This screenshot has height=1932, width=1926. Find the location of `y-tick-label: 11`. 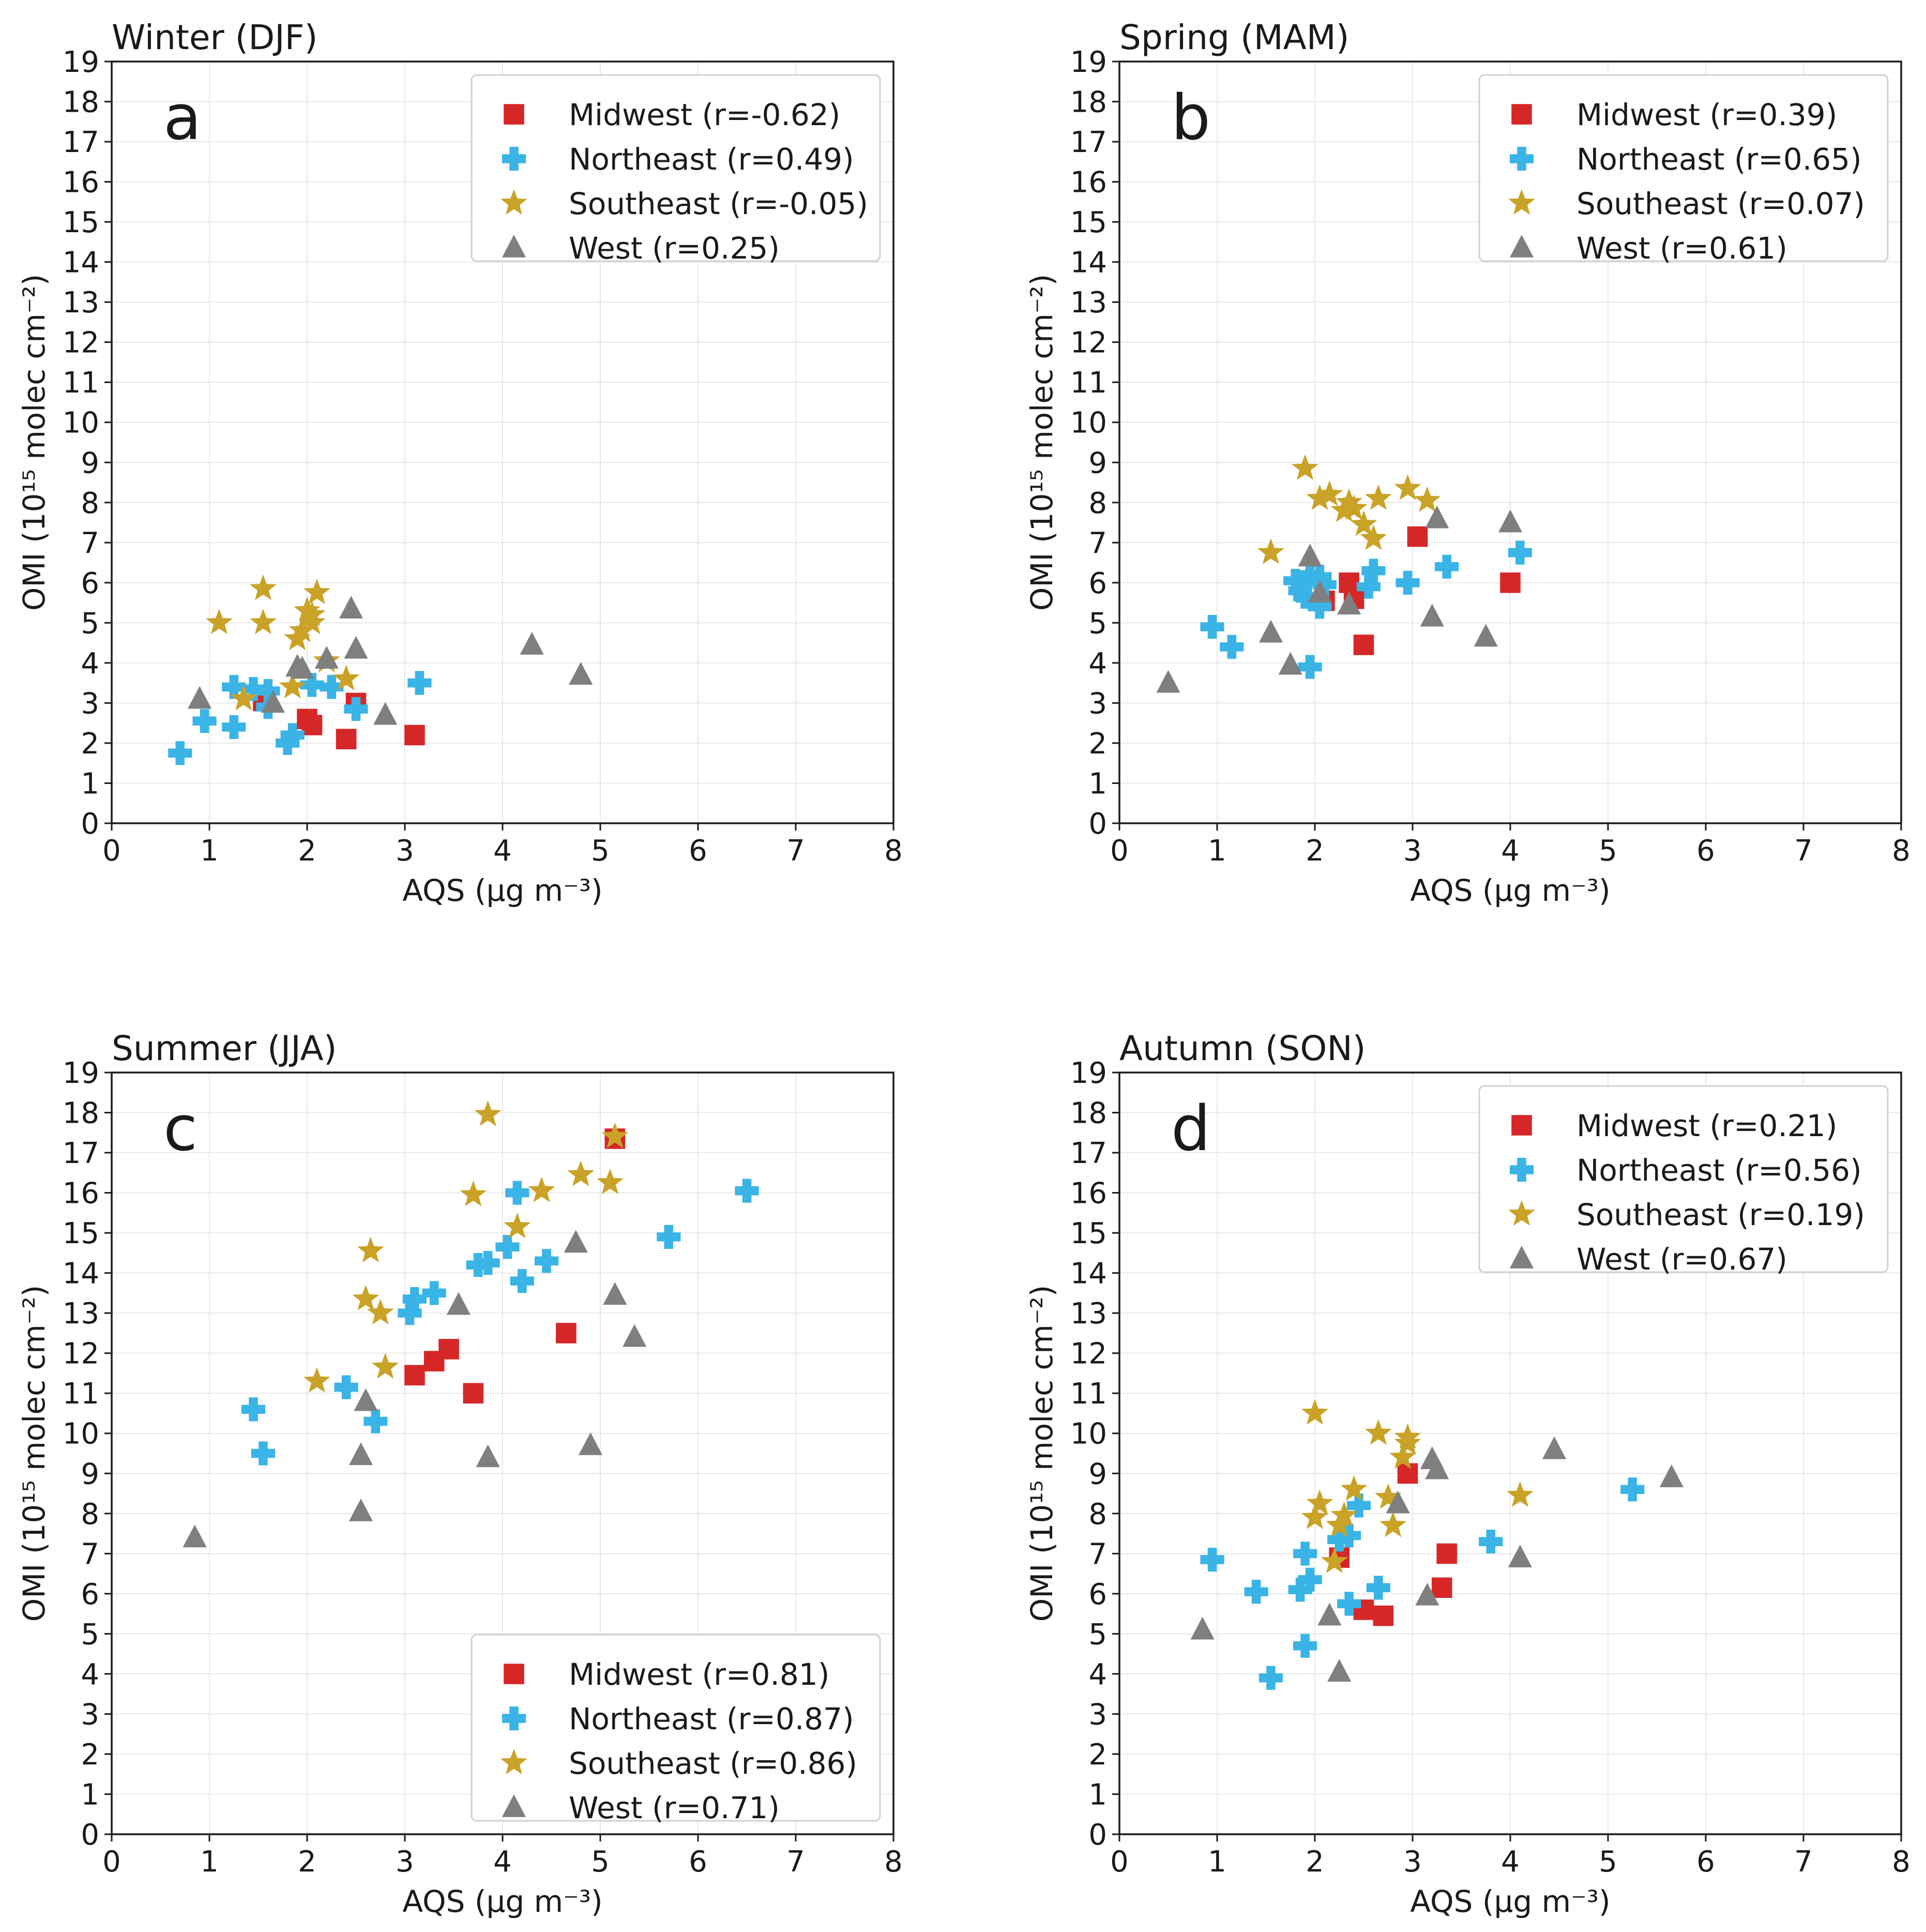

y-tick-label: 11 is located at coordinates (81, 1394).